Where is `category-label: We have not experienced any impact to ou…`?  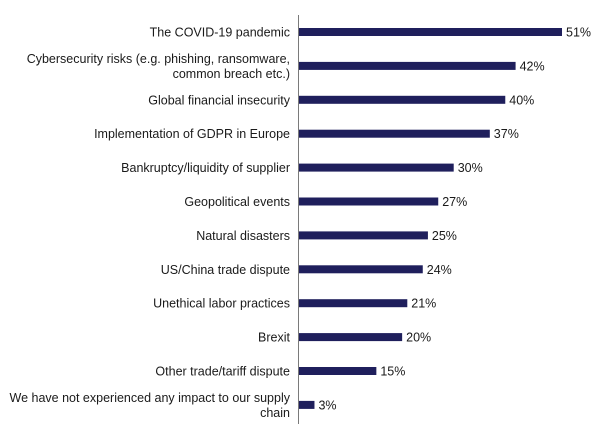 category-label: We have not experienced any impact to ou… is located at coordinates (150, 405).